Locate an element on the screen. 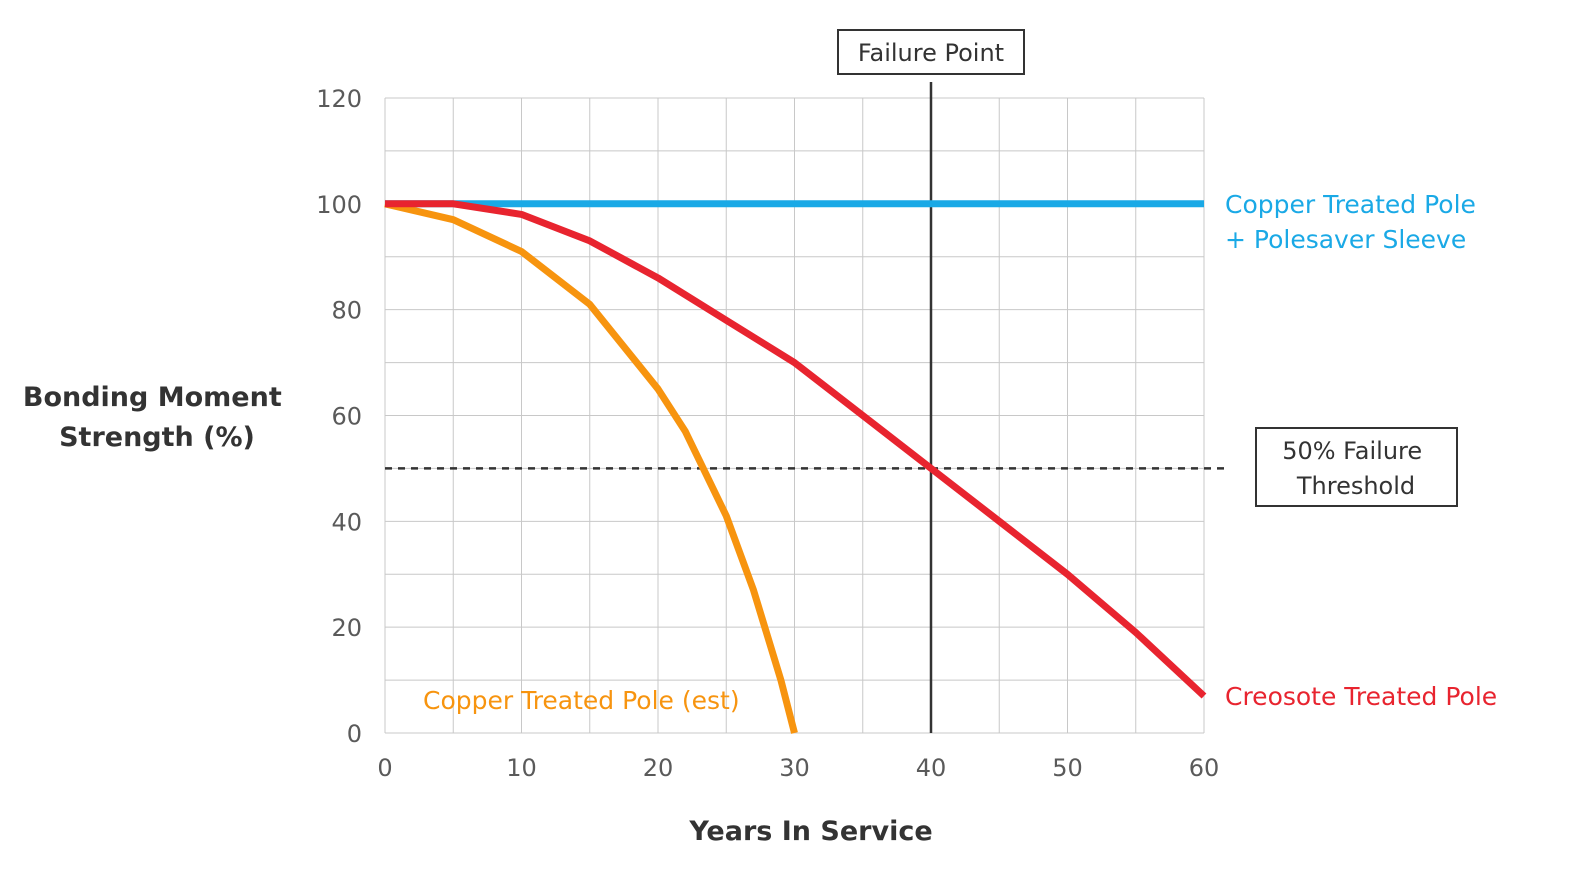 The height and width of the screenshot is (883, 1569). threshold-label: 50% Failure Threshold is located at coordinates (1356, 467).